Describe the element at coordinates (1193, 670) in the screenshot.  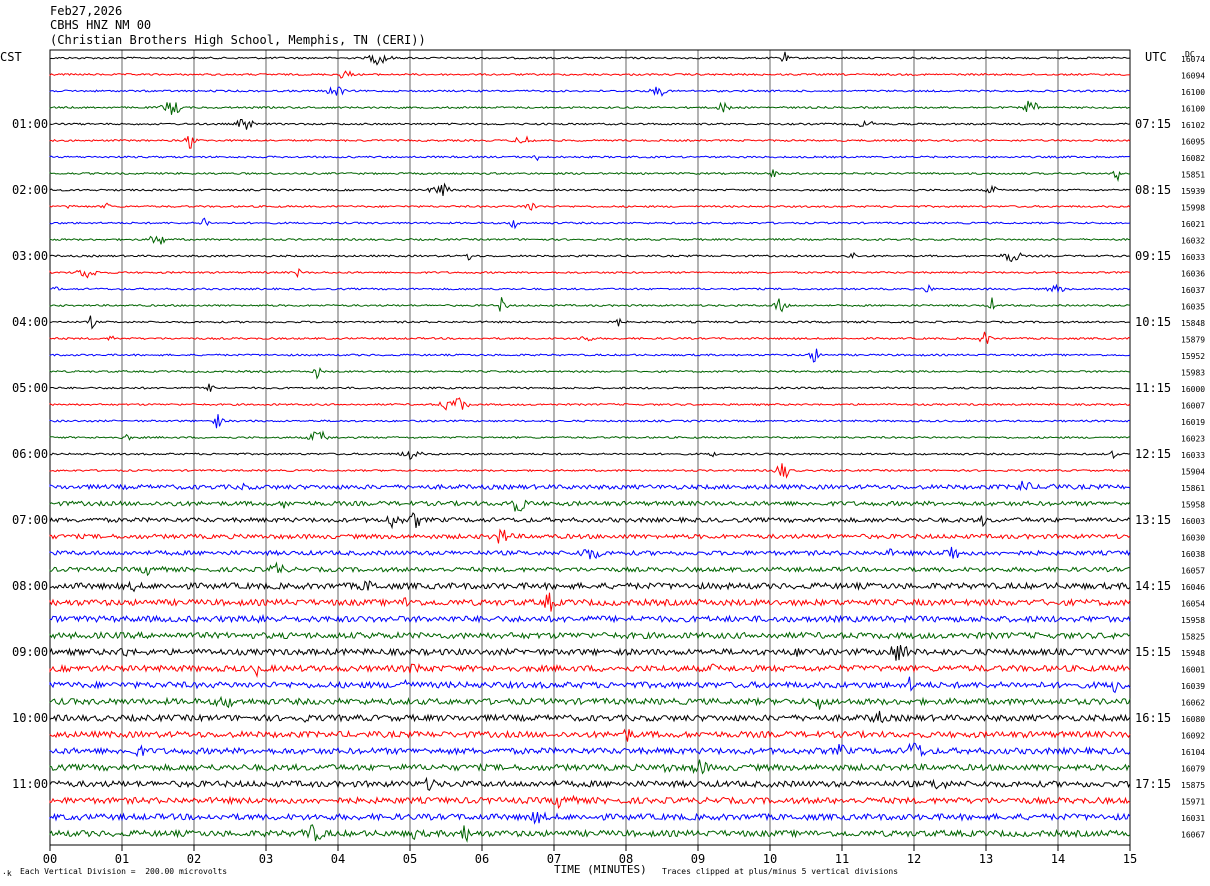
I see `dc-value: 16001` at that location.